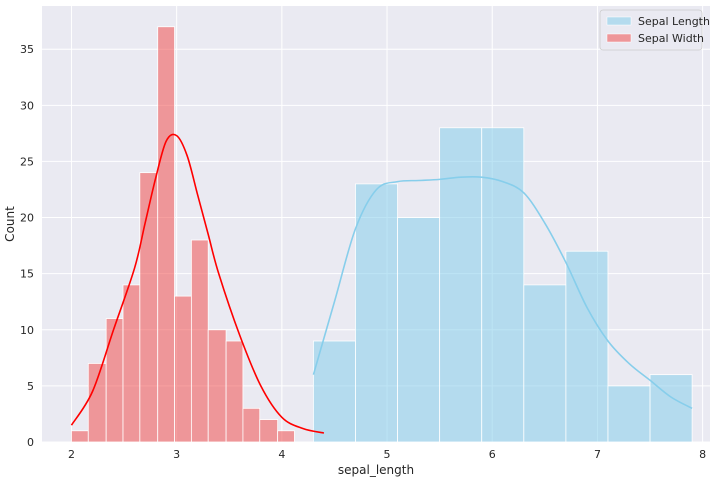 This screenshot has width=719, height=482. Describe the element at coordinates (10, 224) in the screenshot. I see `y-axis-label: Count` at that location.